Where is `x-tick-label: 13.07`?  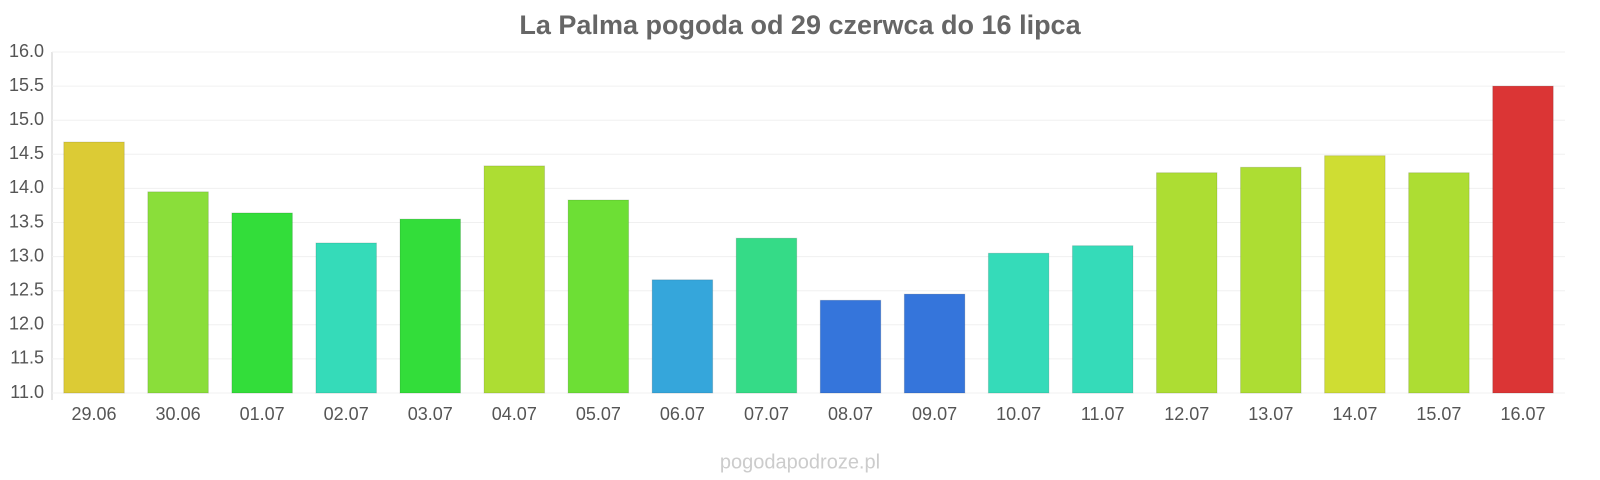 x-tick-label: 13.07 is located at coordinates (1270, 414).